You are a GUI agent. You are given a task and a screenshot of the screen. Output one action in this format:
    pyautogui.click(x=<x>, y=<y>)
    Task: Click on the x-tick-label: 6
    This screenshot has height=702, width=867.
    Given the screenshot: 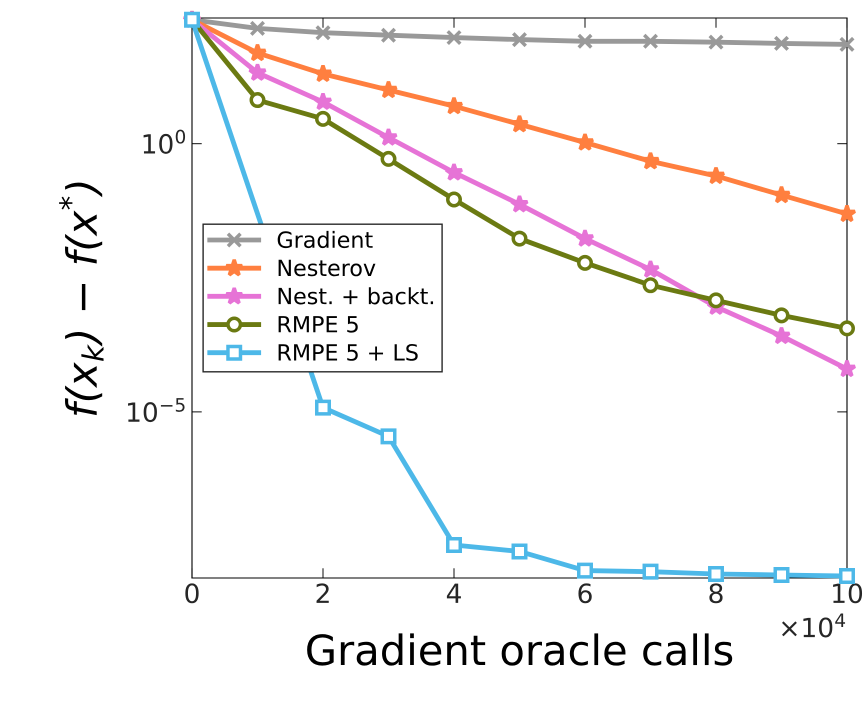 What is the action you would take?
    pyautogui.click(x=585, y=593)
    